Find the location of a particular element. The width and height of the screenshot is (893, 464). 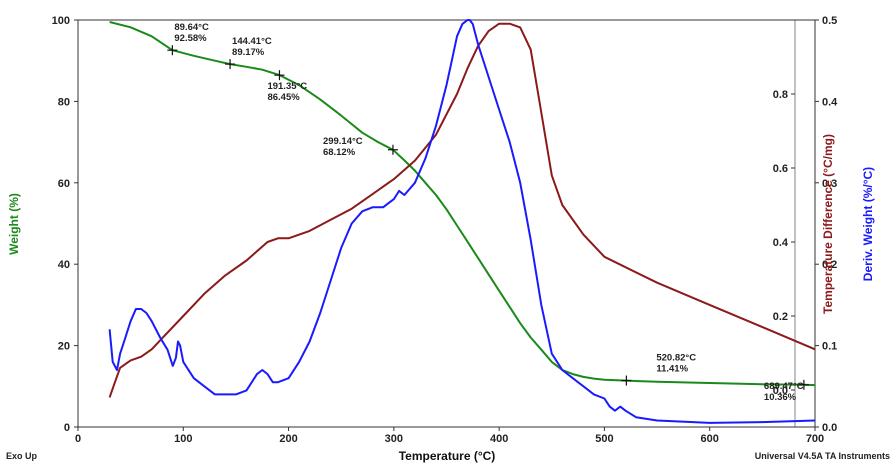

x-tick-label: 500 is located at coordinates (604, 439).